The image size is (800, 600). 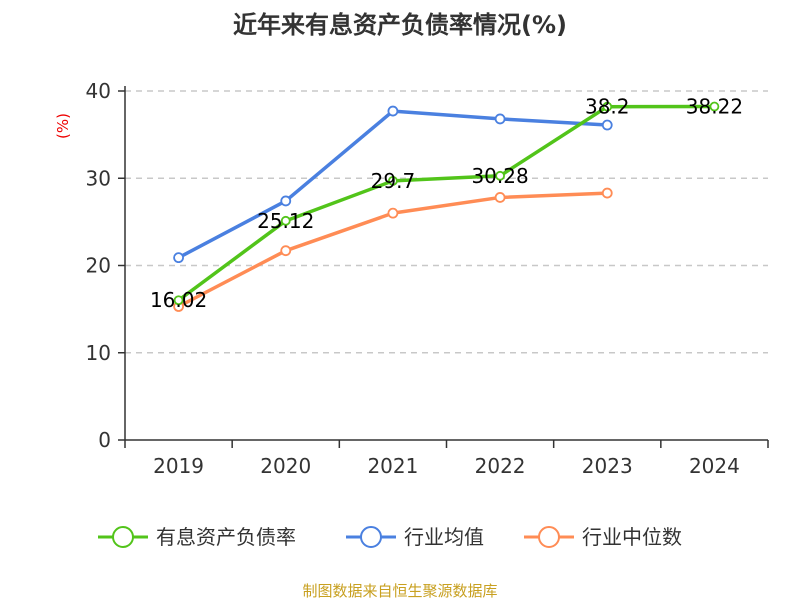 I want to click on data-label: 38.22, so click(x=714, y=107).